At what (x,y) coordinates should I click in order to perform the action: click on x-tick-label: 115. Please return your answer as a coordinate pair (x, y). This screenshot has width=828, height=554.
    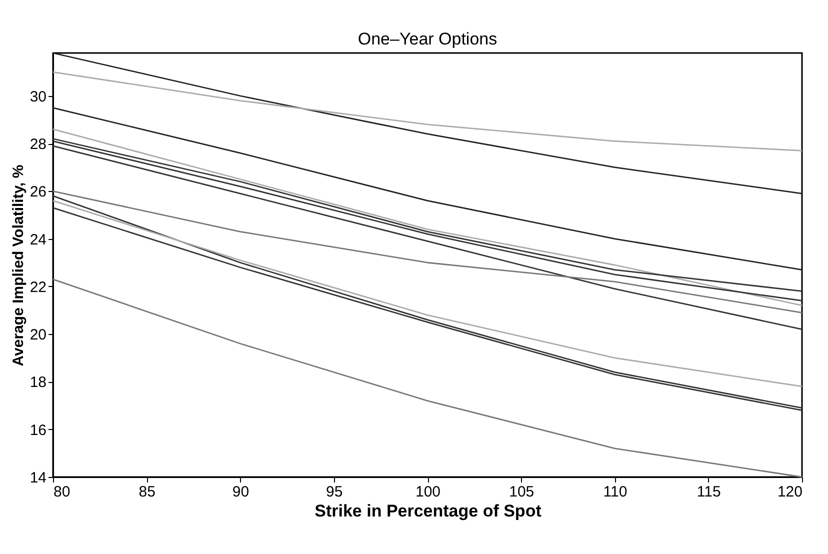
    Looking at the image, I should click on (708, 492).